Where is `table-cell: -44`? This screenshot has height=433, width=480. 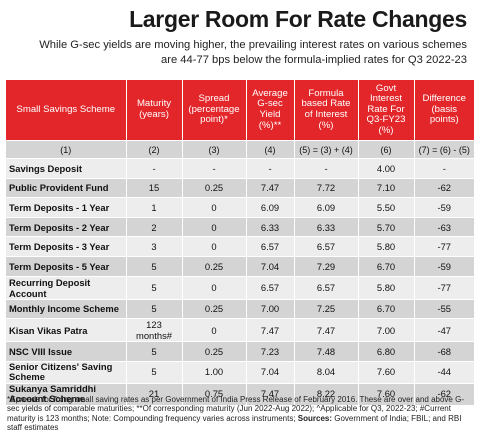
table-cell: -44 is located at coordinates (443, 372).